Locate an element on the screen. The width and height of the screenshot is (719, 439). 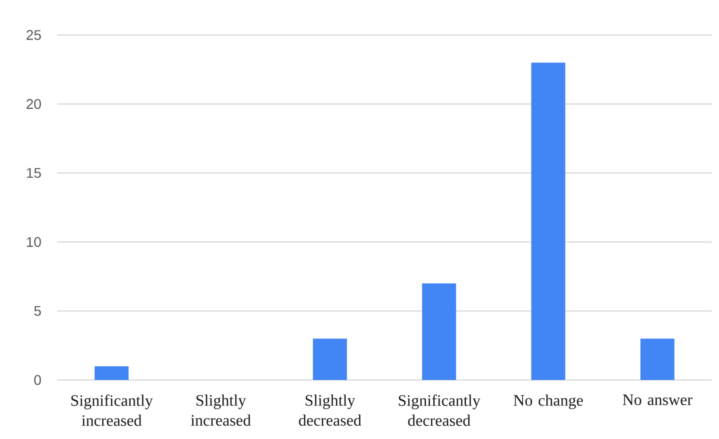
x-tick-label: No change is located at coordinates (548, 402).